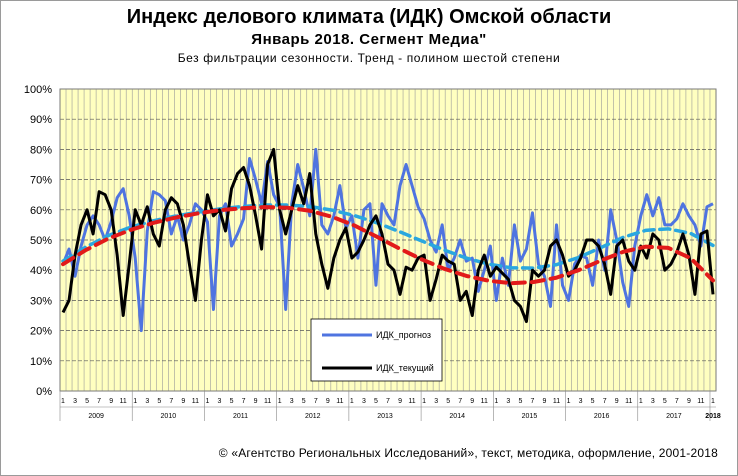  I want to click on x-year-label: 2009, so click(96, 416).